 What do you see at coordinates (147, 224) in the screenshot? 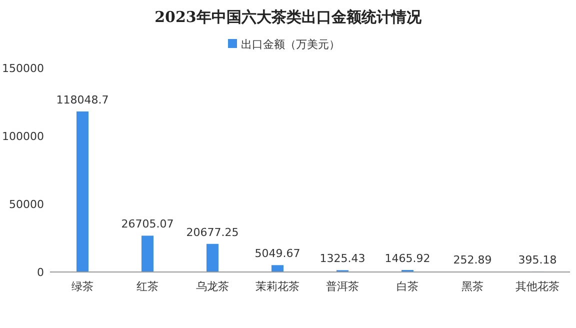
I see `data-label: 26705.07` at bounding box center [147, 224].